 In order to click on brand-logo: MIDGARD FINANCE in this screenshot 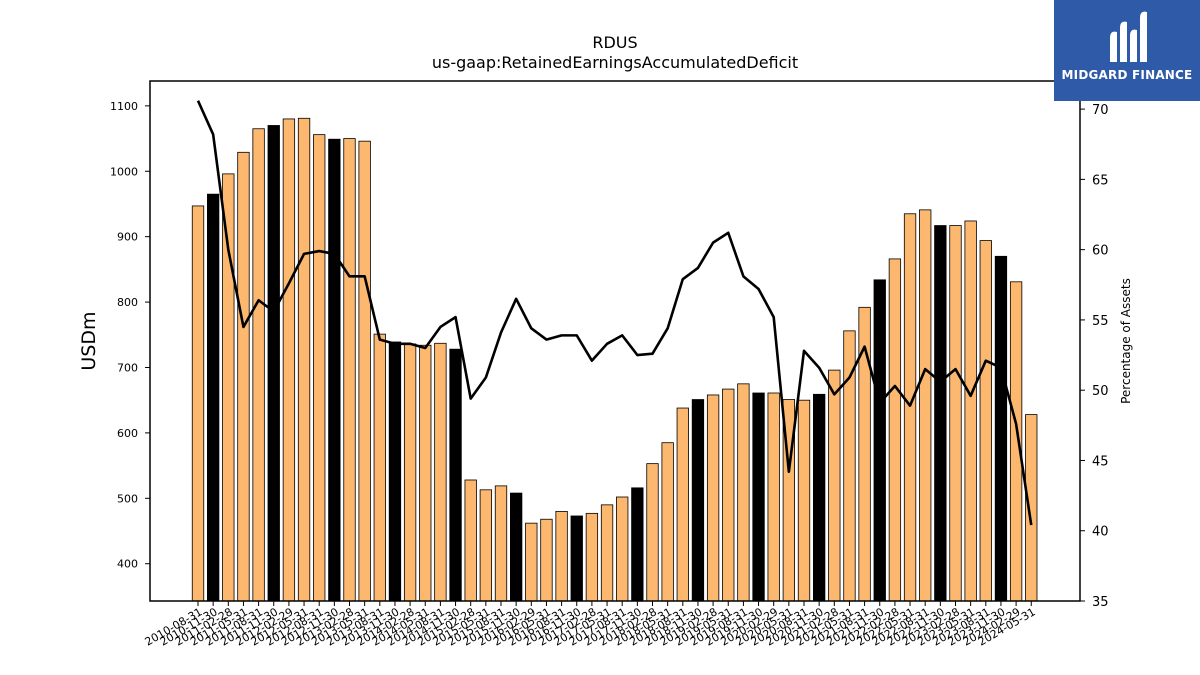, I will do `click(1127, 50)`.